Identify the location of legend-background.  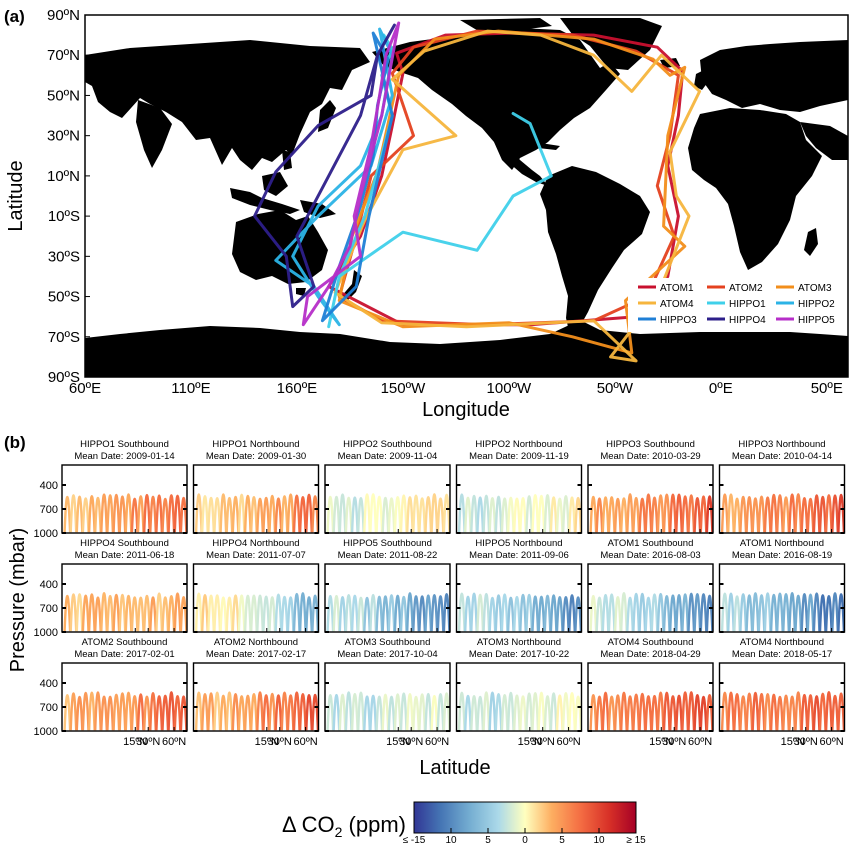
(735, 305).